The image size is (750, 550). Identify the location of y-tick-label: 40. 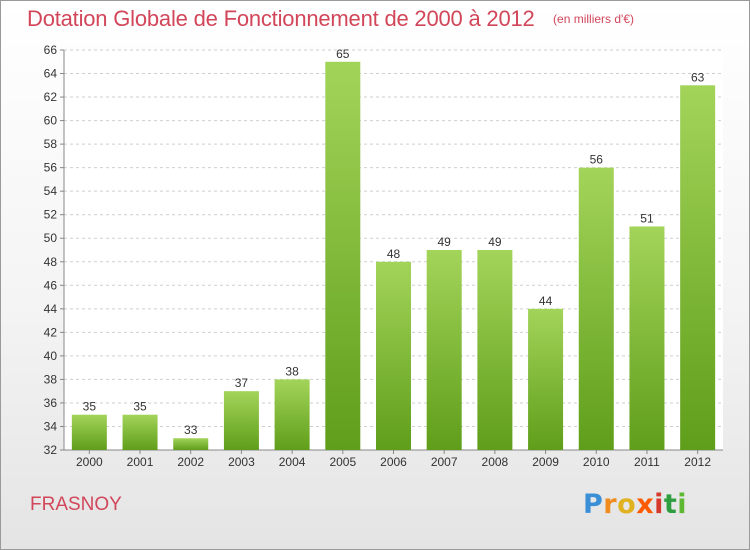
(51, 356).